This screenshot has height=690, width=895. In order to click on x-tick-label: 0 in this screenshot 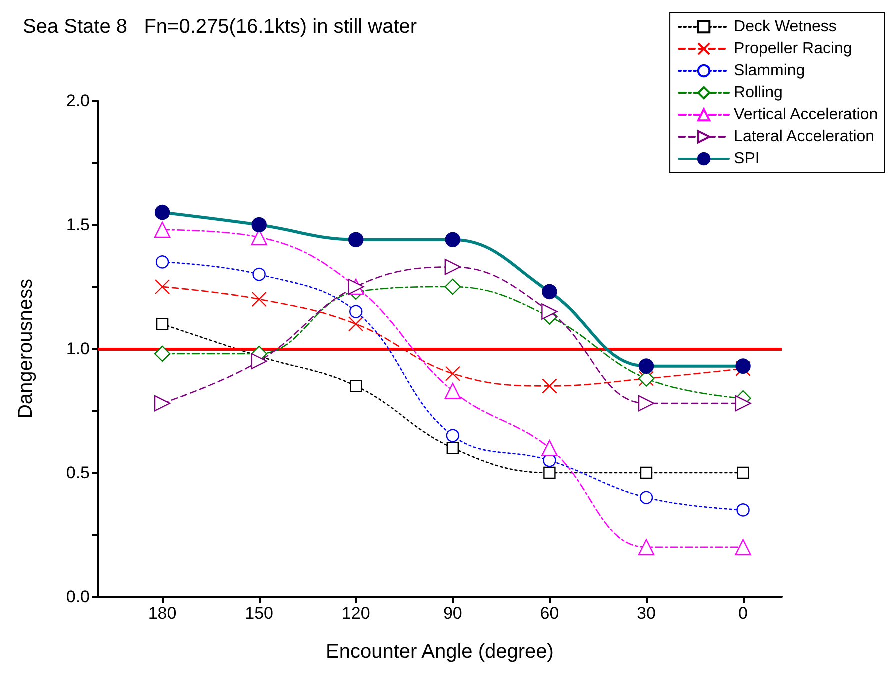, I will do `click(743, 613)`.